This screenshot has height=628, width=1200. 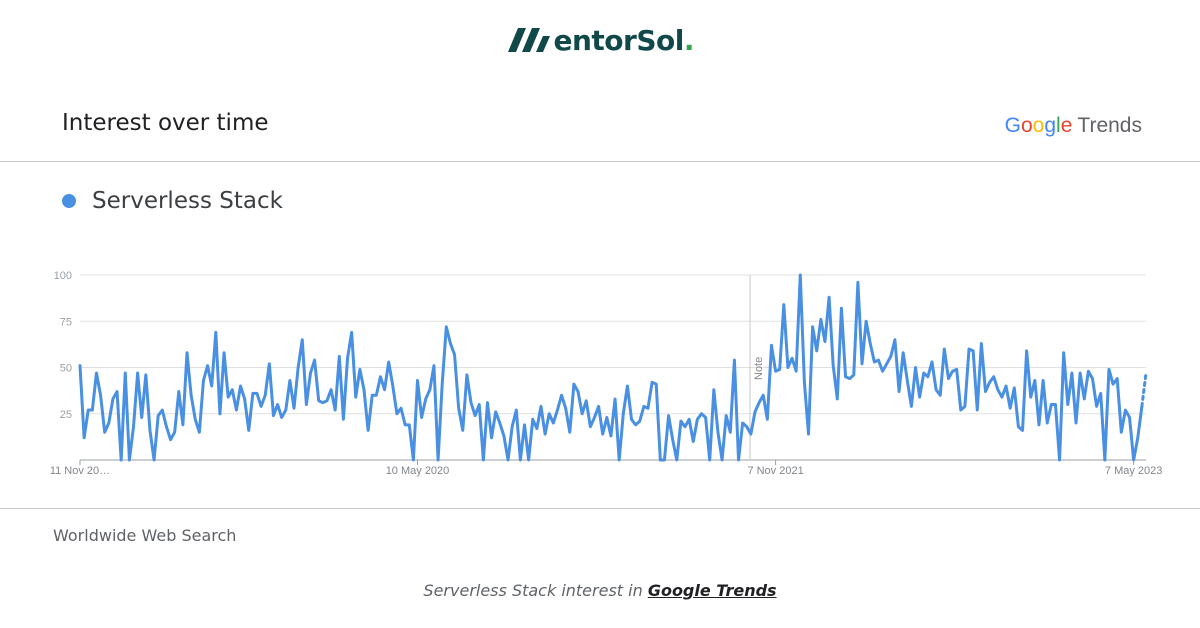 What do you see at coordinates (63, 276) in the screenshot?
I see `y-tick-label: 100` at bounding box center [63, 276].